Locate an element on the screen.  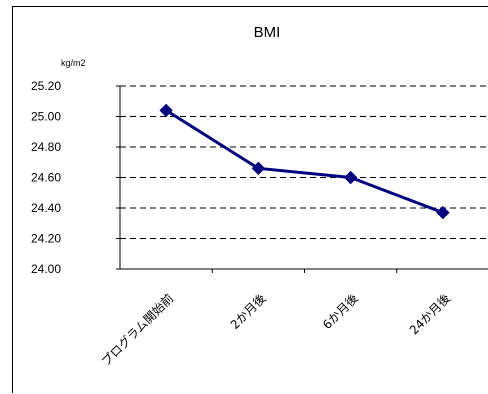
x-tick-label: 6か月後 is located at coordinates (340, 311).